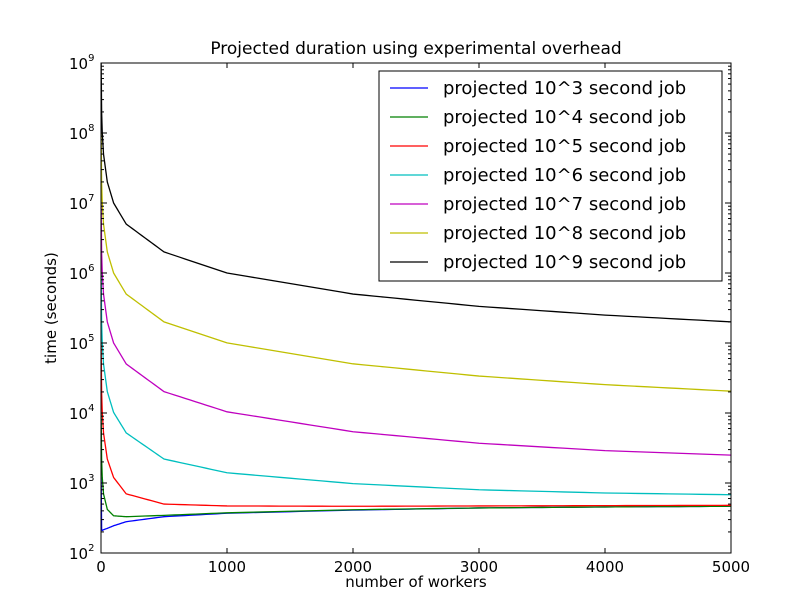 The image size is (812, 612). What do you see at coordinates (564, 204) in the screenshot?
I see `legend-entry: projected 10^7 second job` at bounding box center [564, 204].